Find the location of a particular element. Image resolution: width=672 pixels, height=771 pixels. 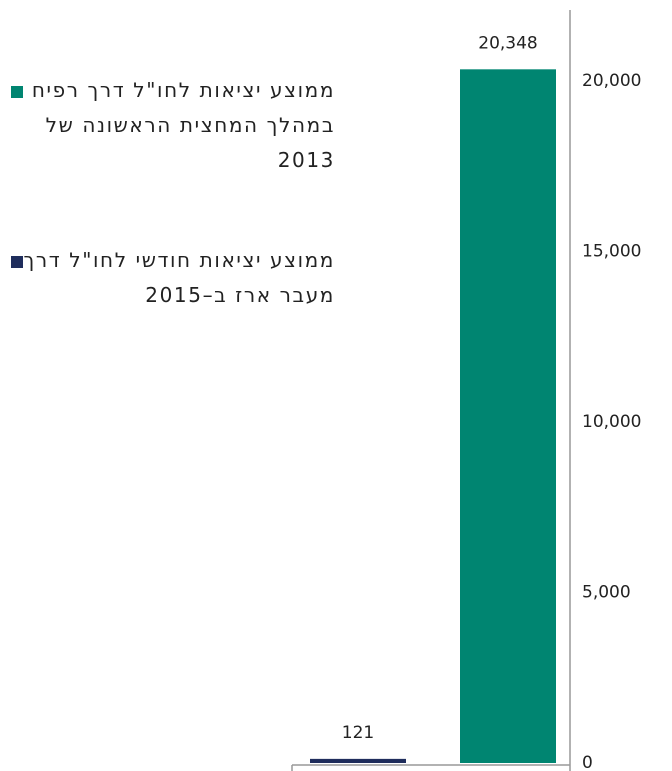

y-tick-label: 15,000 is located at coordinates (611, 252).